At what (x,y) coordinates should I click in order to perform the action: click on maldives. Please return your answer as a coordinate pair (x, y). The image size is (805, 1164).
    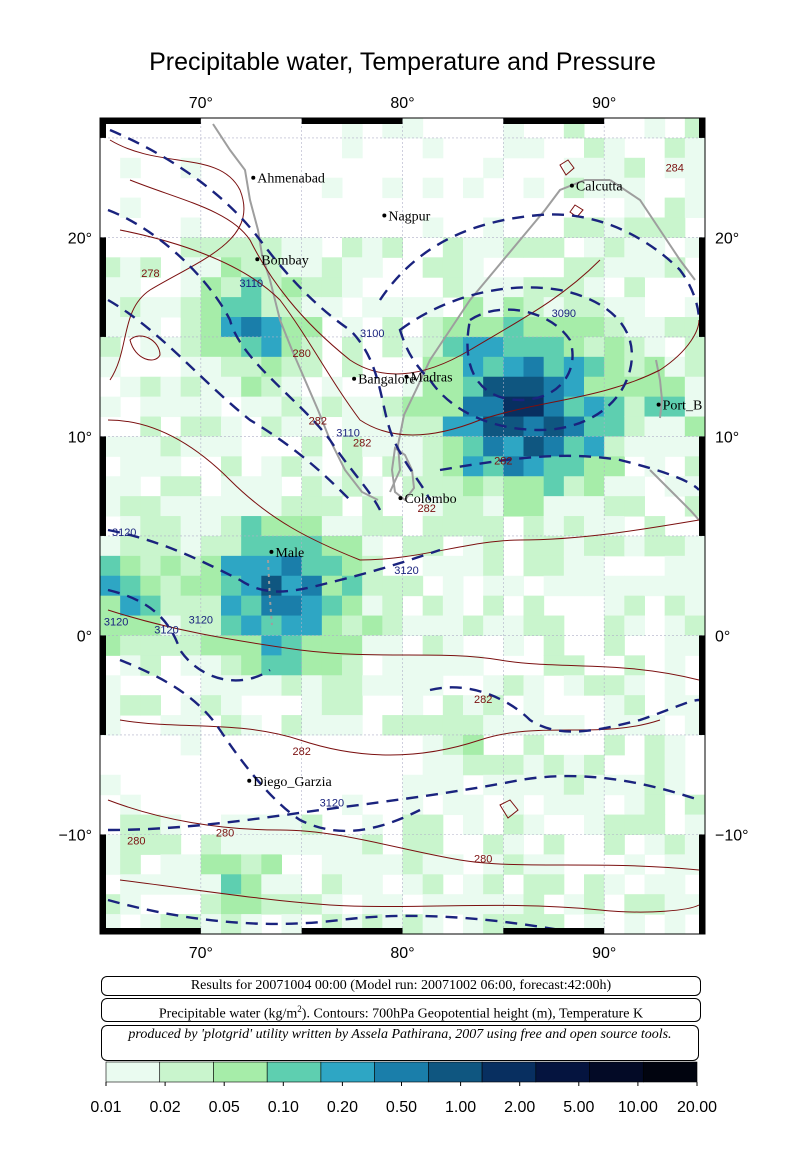
    Looking at the image, I should click on (270, 592).